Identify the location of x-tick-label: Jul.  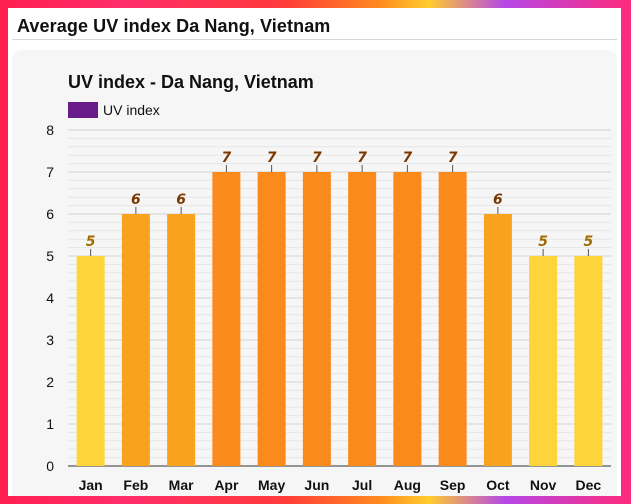
(362, 485).